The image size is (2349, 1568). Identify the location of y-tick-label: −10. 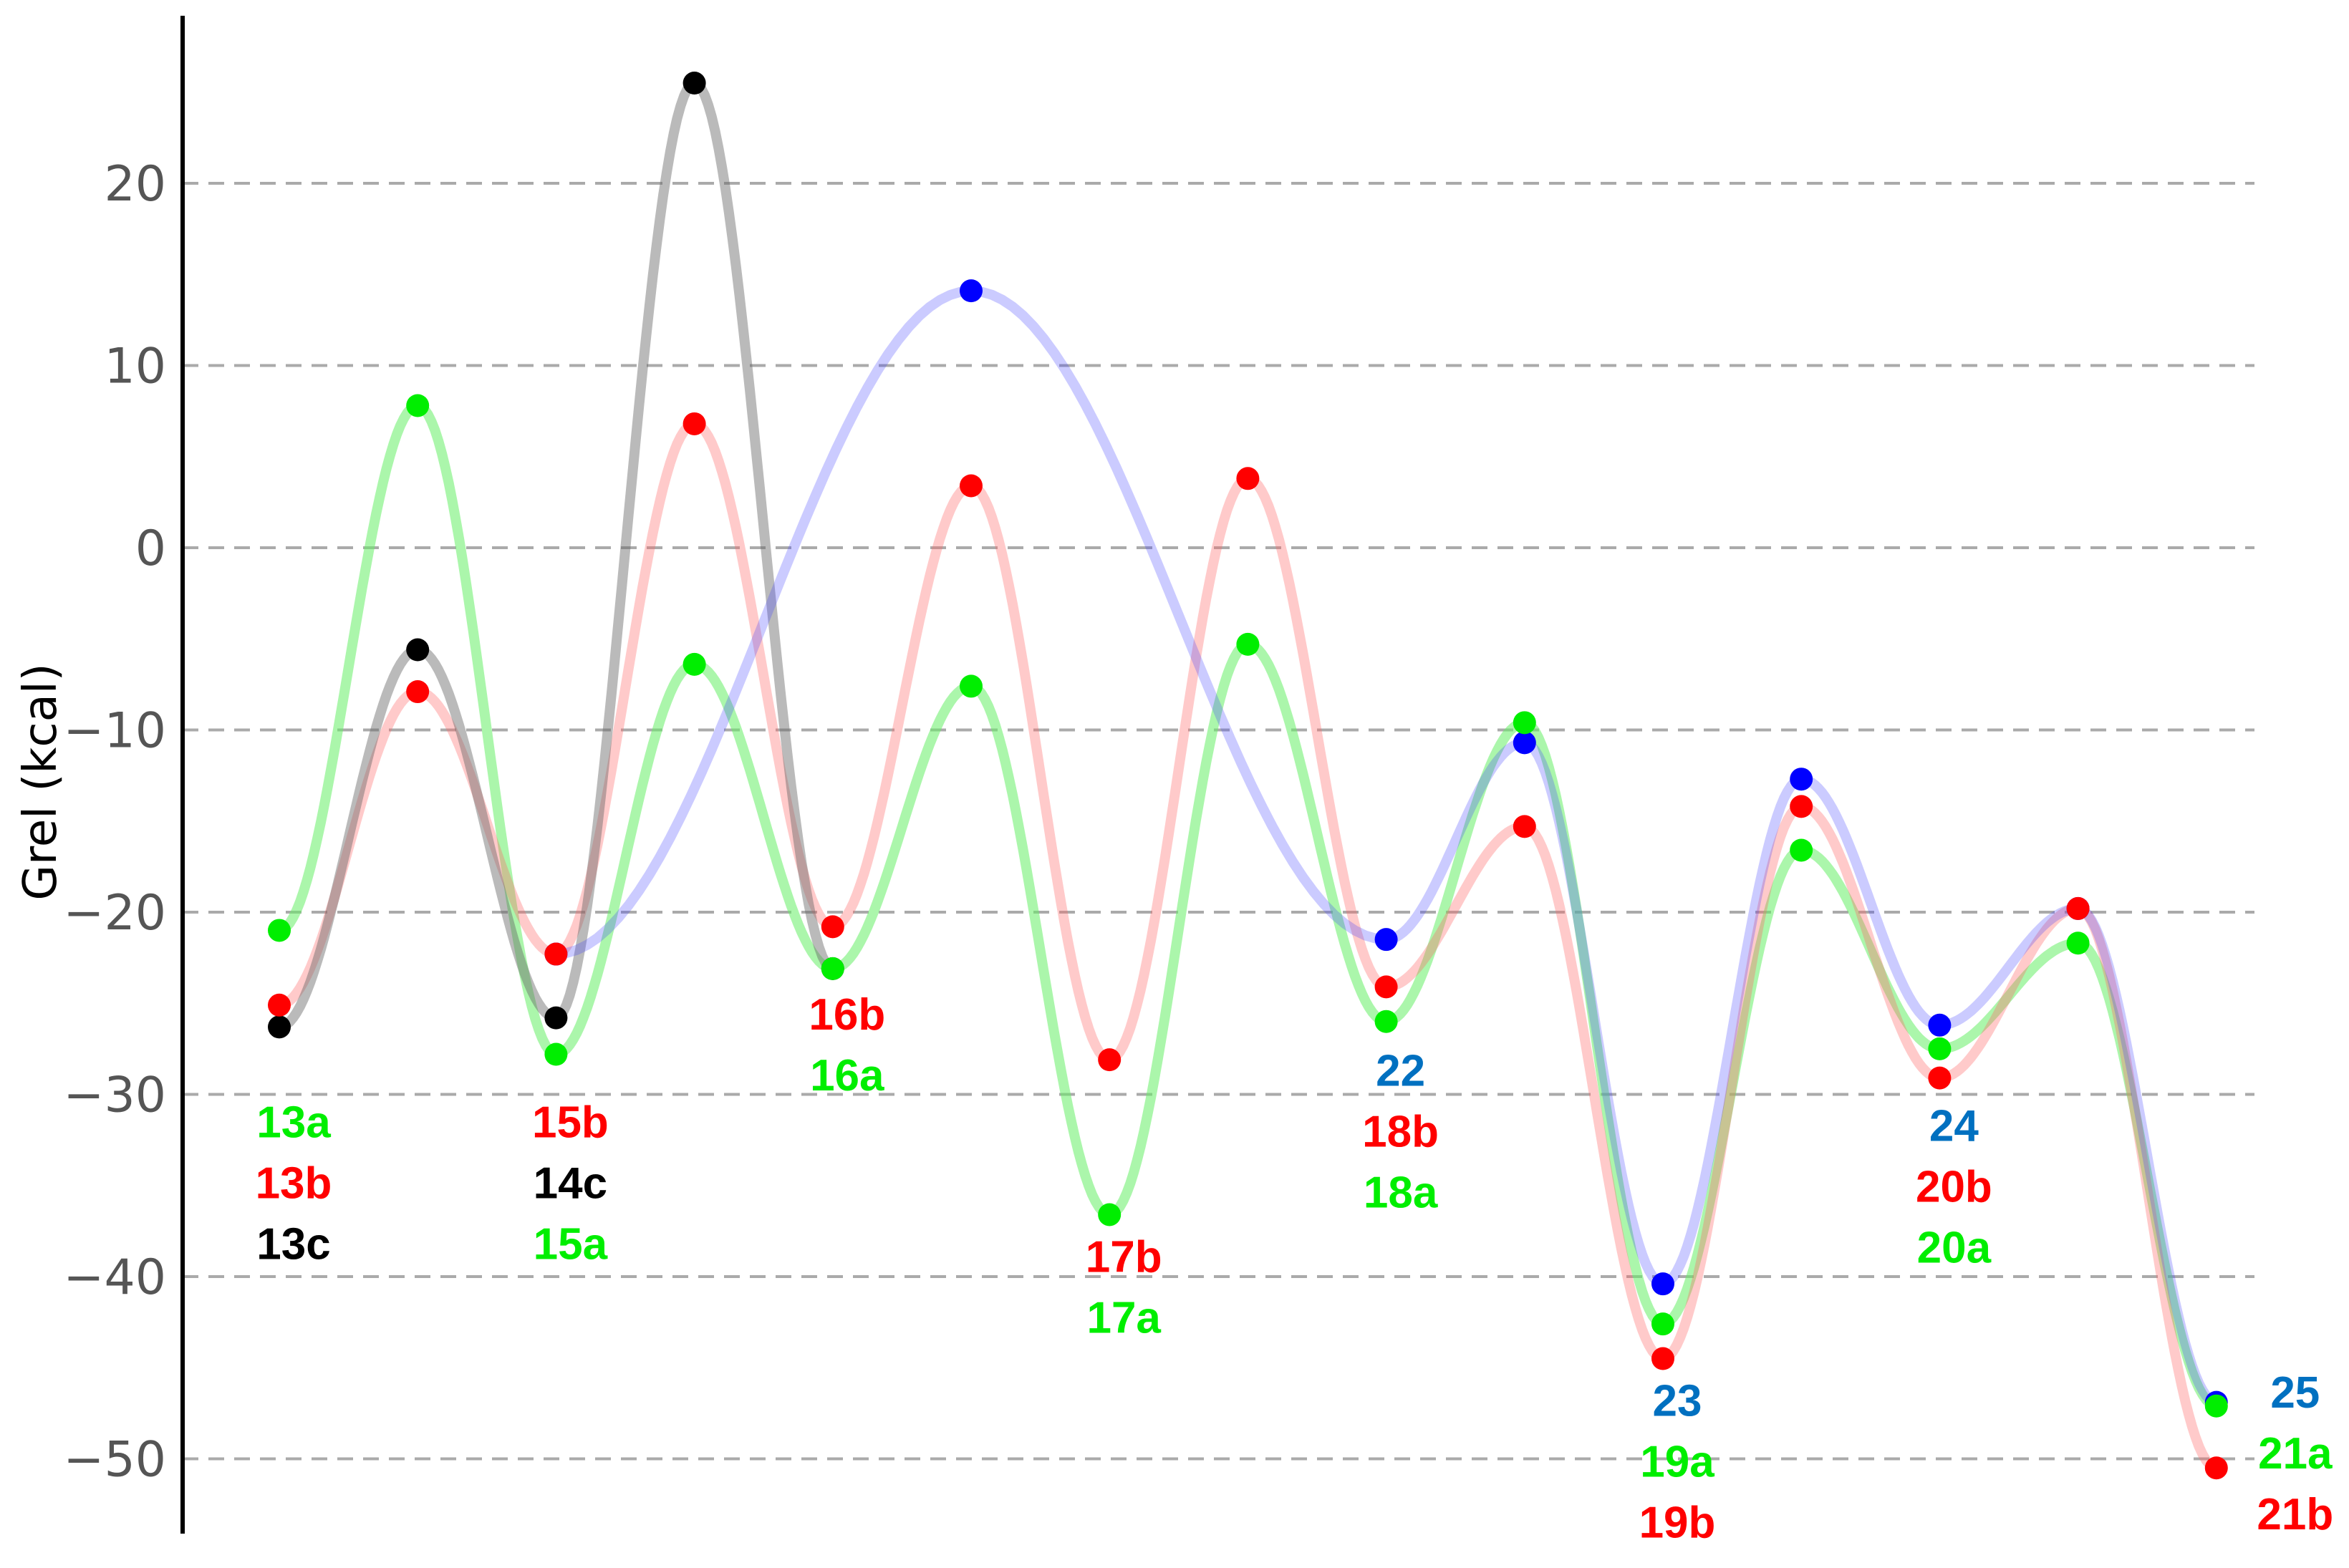
(114, 731).